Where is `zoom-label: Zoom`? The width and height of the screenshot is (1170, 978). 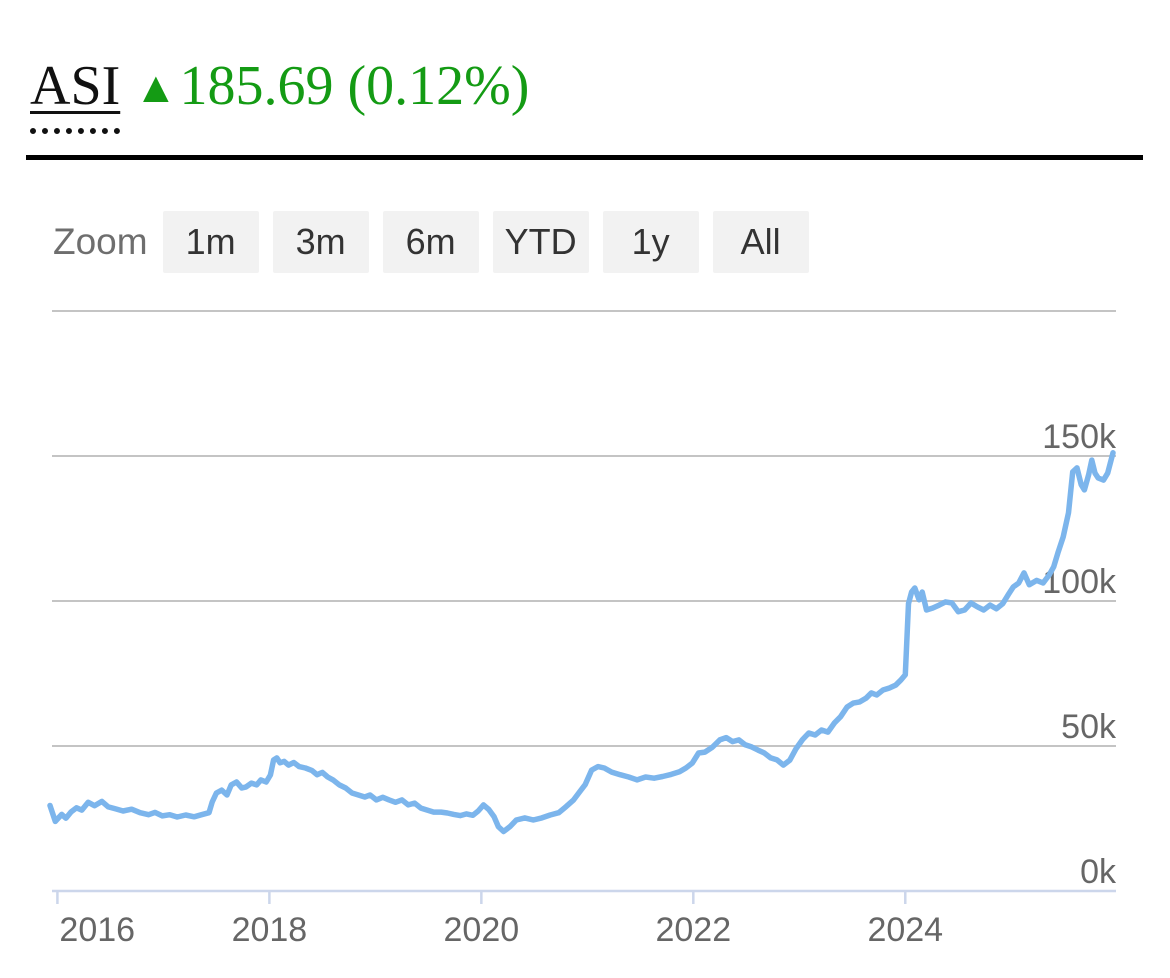 zoom-label: Zoom is located at coordinates (100, 241).